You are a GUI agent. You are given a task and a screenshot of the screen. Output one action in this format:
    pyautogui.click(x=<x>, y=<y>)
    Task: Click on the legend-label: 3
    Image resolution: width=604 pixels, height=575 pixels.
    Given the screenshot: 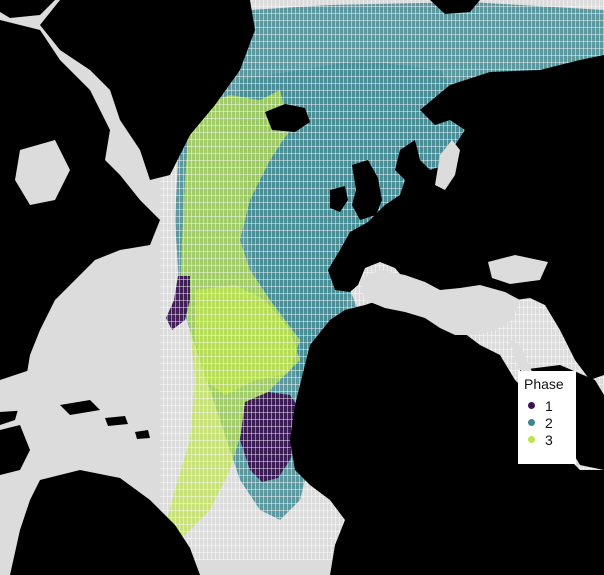 What is the action you would take?
    pyautogui.click(x=549, y=439)
    